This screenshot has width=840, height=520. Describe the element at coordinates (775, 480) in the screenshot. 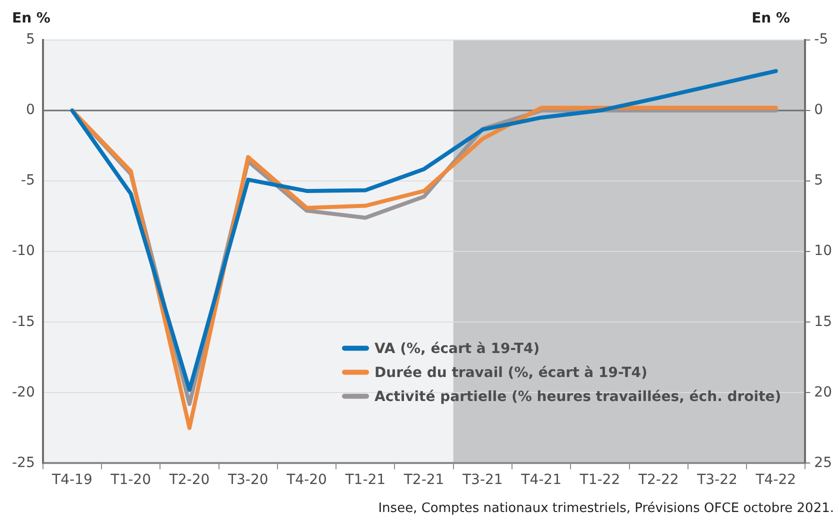

I see `x-tick-label: T4-22` at that location.